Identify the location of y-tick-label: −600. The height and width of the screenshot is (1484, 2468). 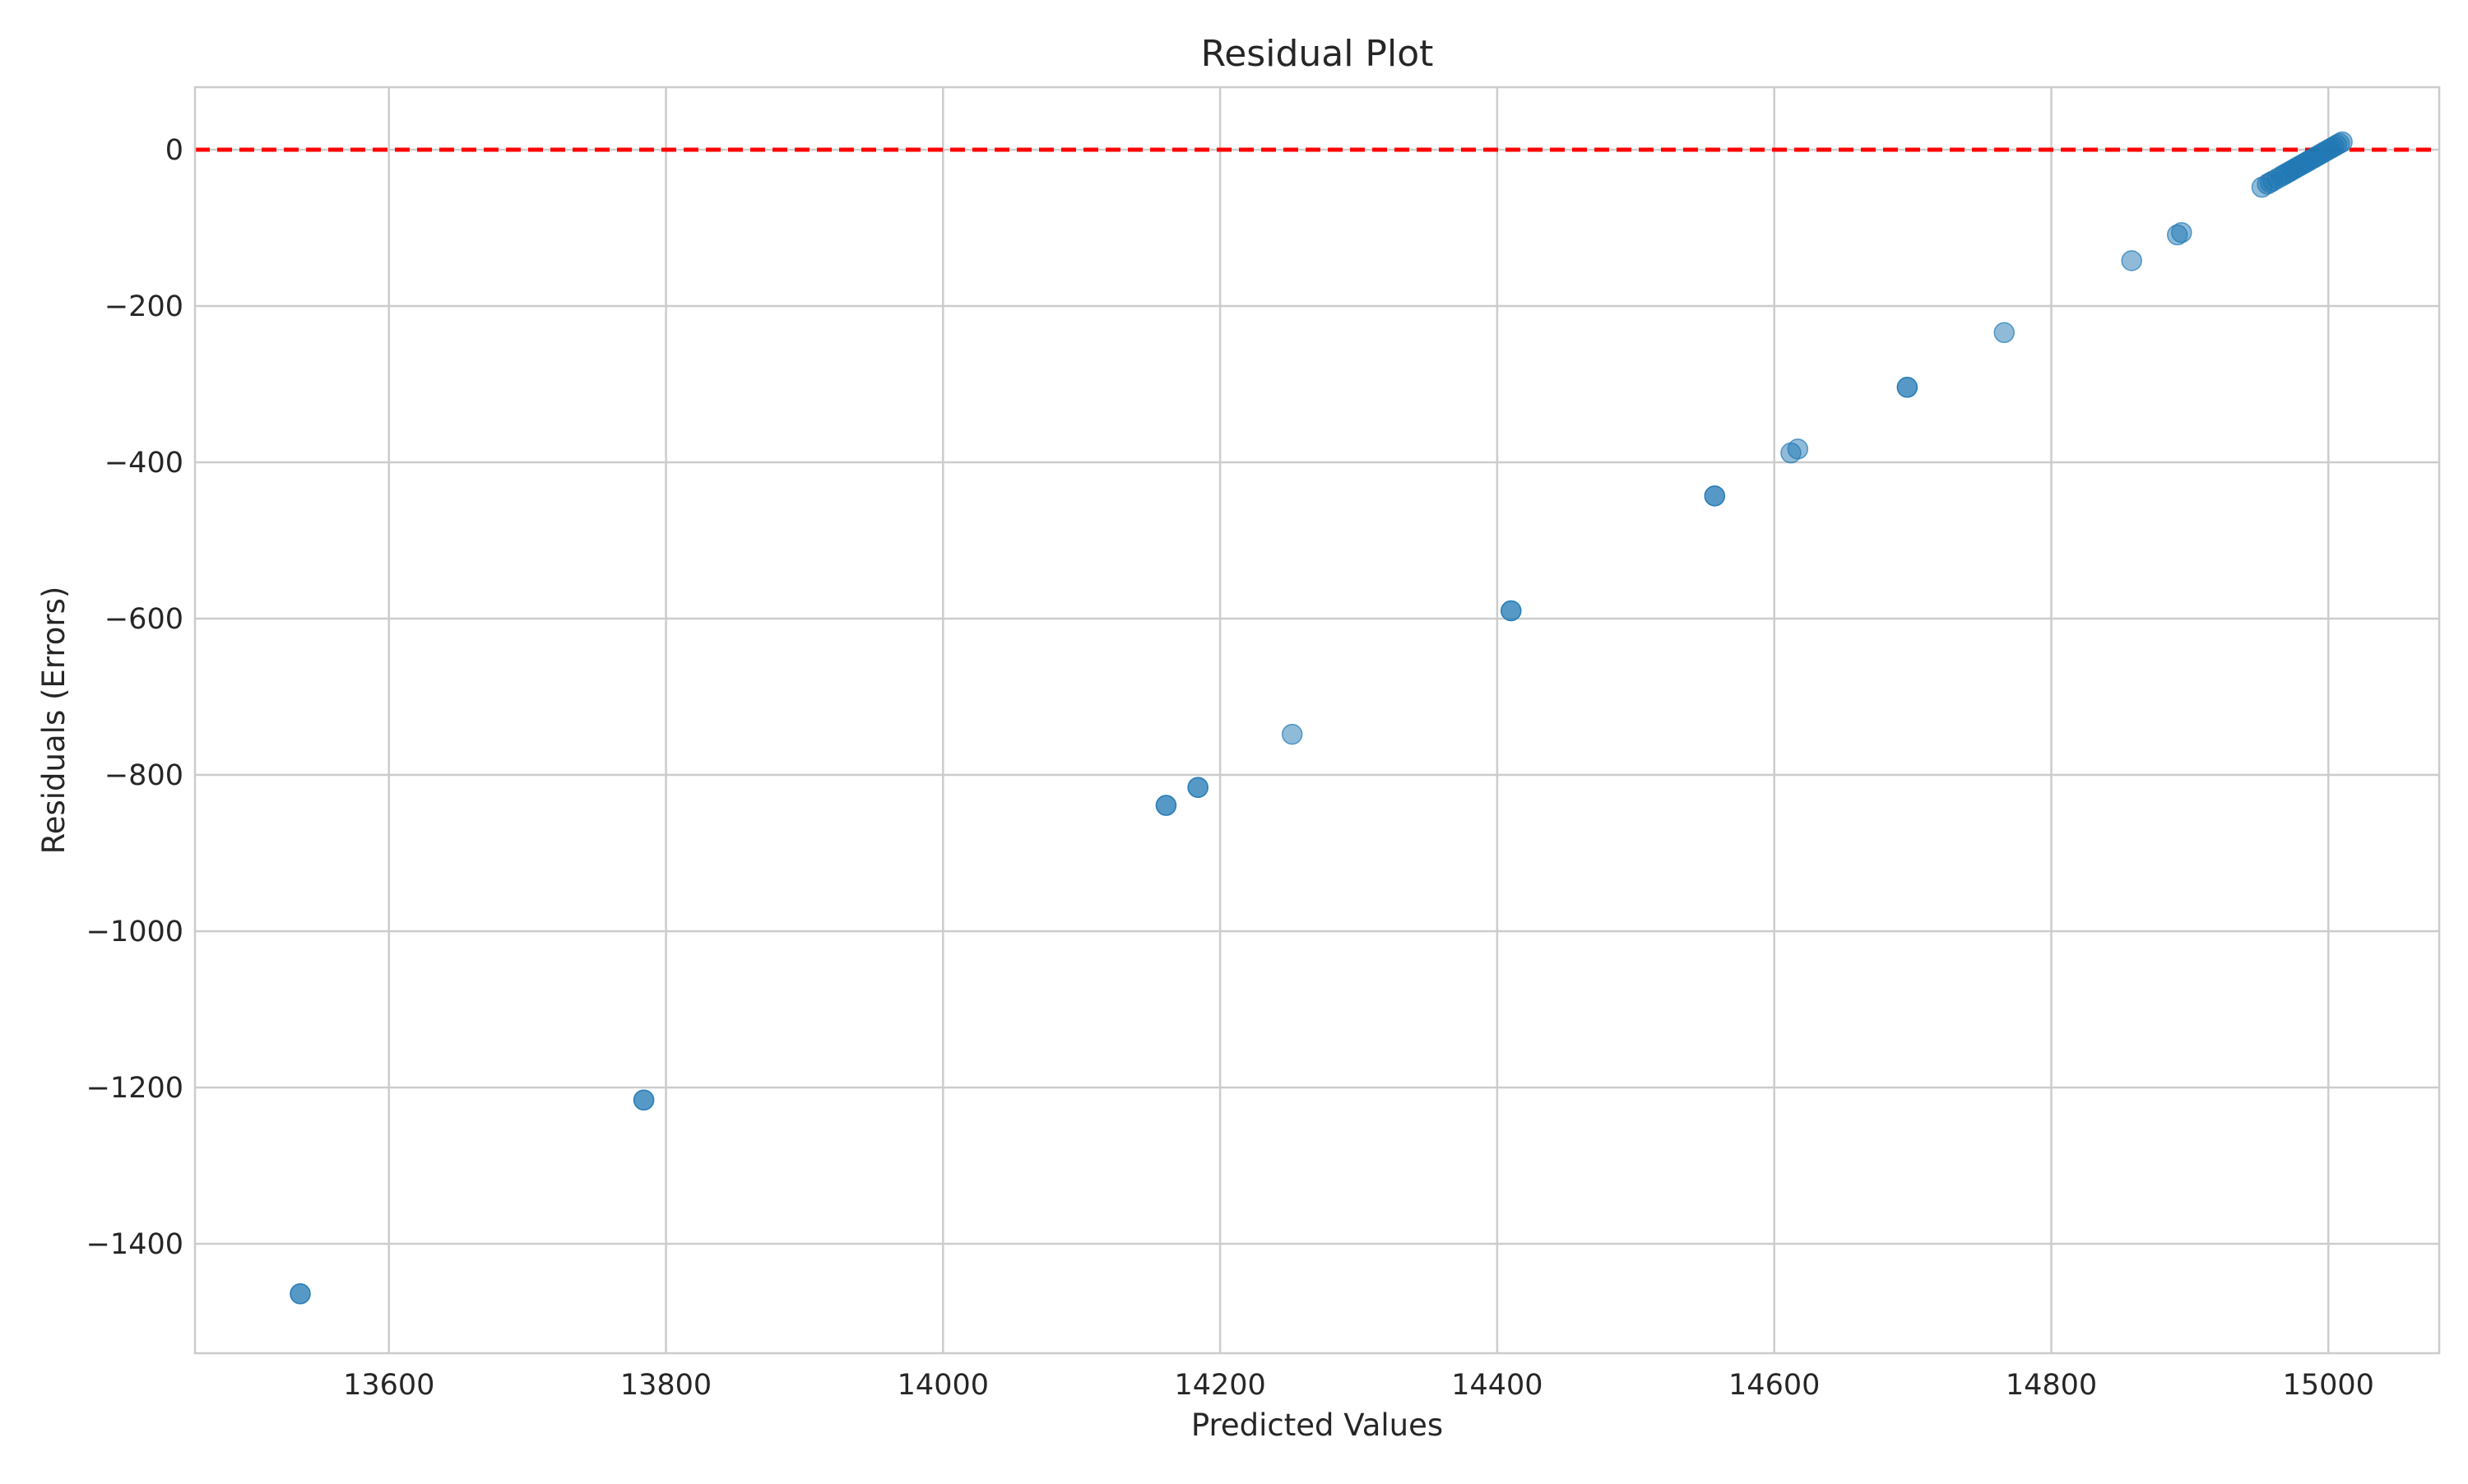
(143, 619).